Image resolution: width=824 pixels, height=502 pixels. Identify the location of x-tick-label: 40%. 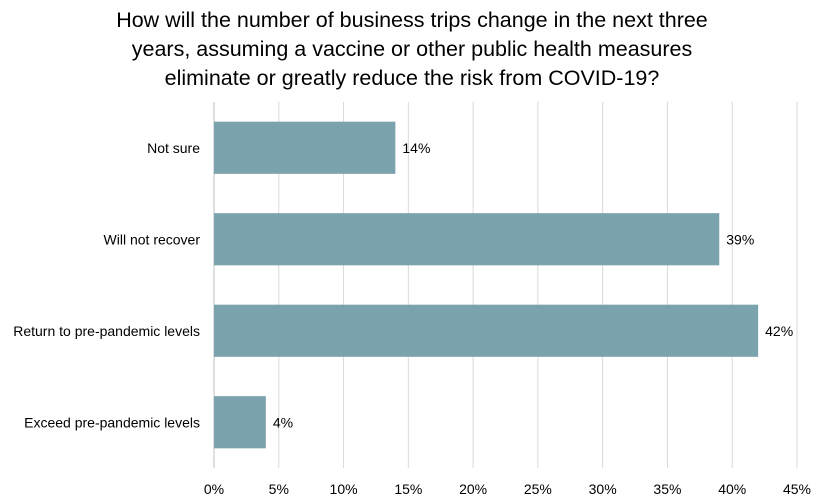
(732, 489).